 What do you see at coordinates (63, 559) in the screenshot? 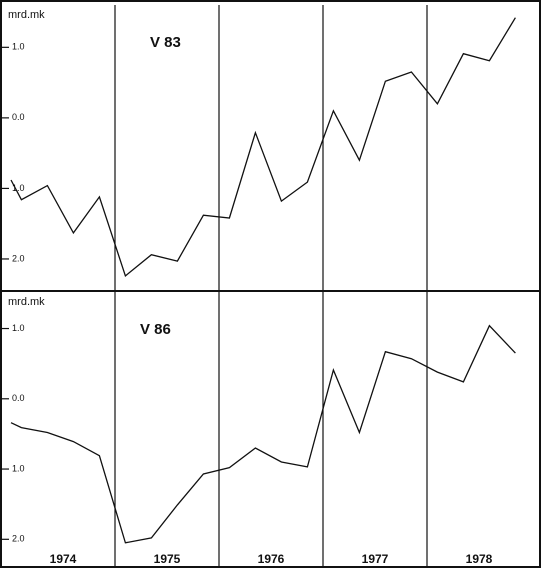
I see `x-tick-label: 1974` at bounding box center [63, 559].